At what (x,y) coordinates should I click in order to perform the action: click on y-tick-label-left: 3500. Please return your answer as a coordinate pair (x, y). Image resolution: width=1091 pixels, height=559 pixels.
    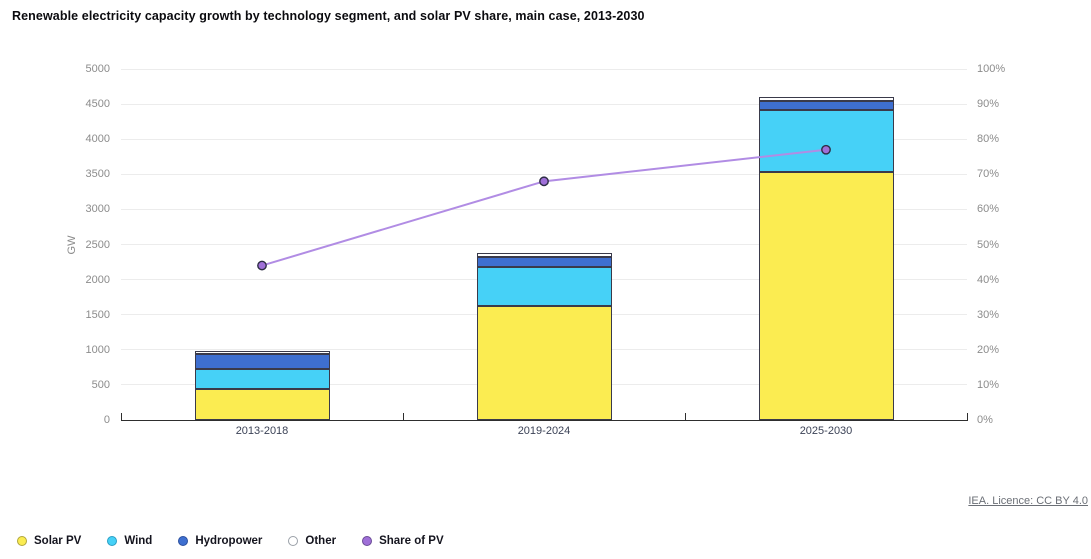
    Looking at the image, I should click on (97, 174).